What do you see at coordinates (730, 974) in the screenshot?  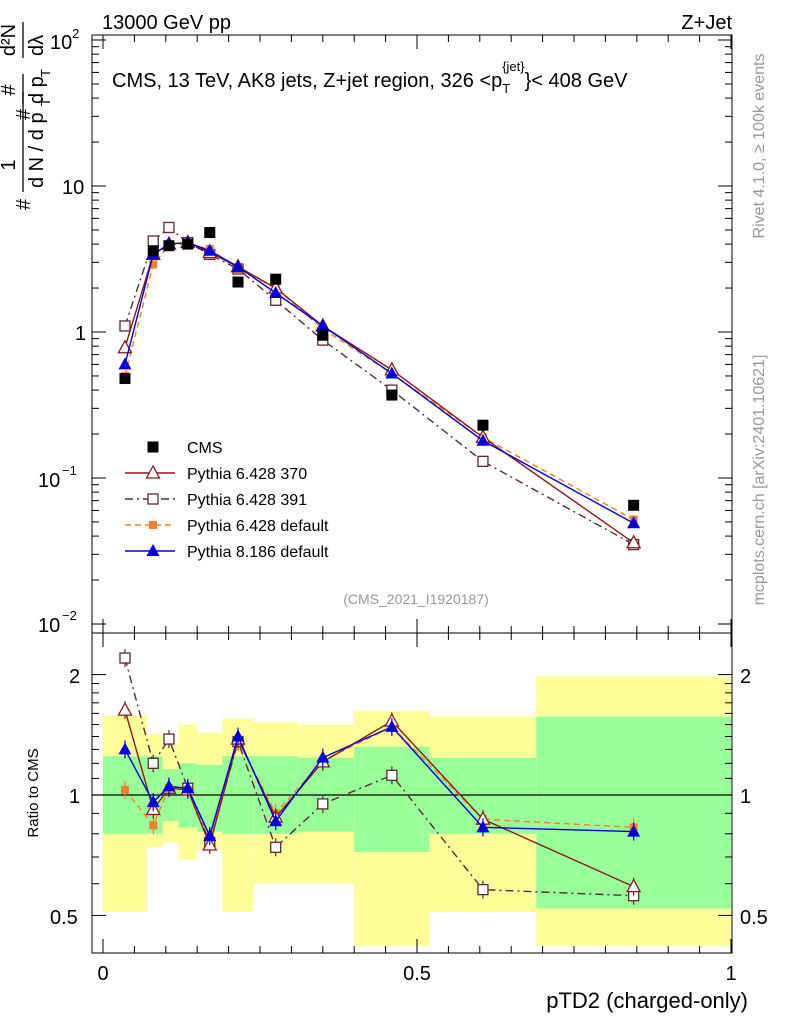 I see `x-tick-1: 1` at bounding box center [730, 974].